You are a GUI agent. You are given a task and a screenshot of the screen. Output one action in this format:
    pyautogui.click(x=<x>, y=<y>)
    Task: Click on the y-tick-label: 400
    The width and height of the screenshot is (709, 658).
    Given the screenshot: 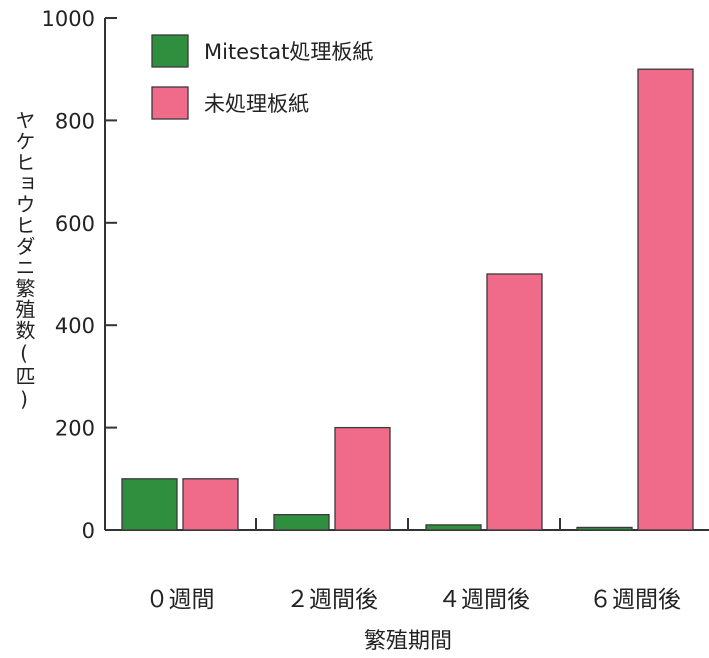 What is the action you would take?
    pyautogui.click(x=75, y=326)
    